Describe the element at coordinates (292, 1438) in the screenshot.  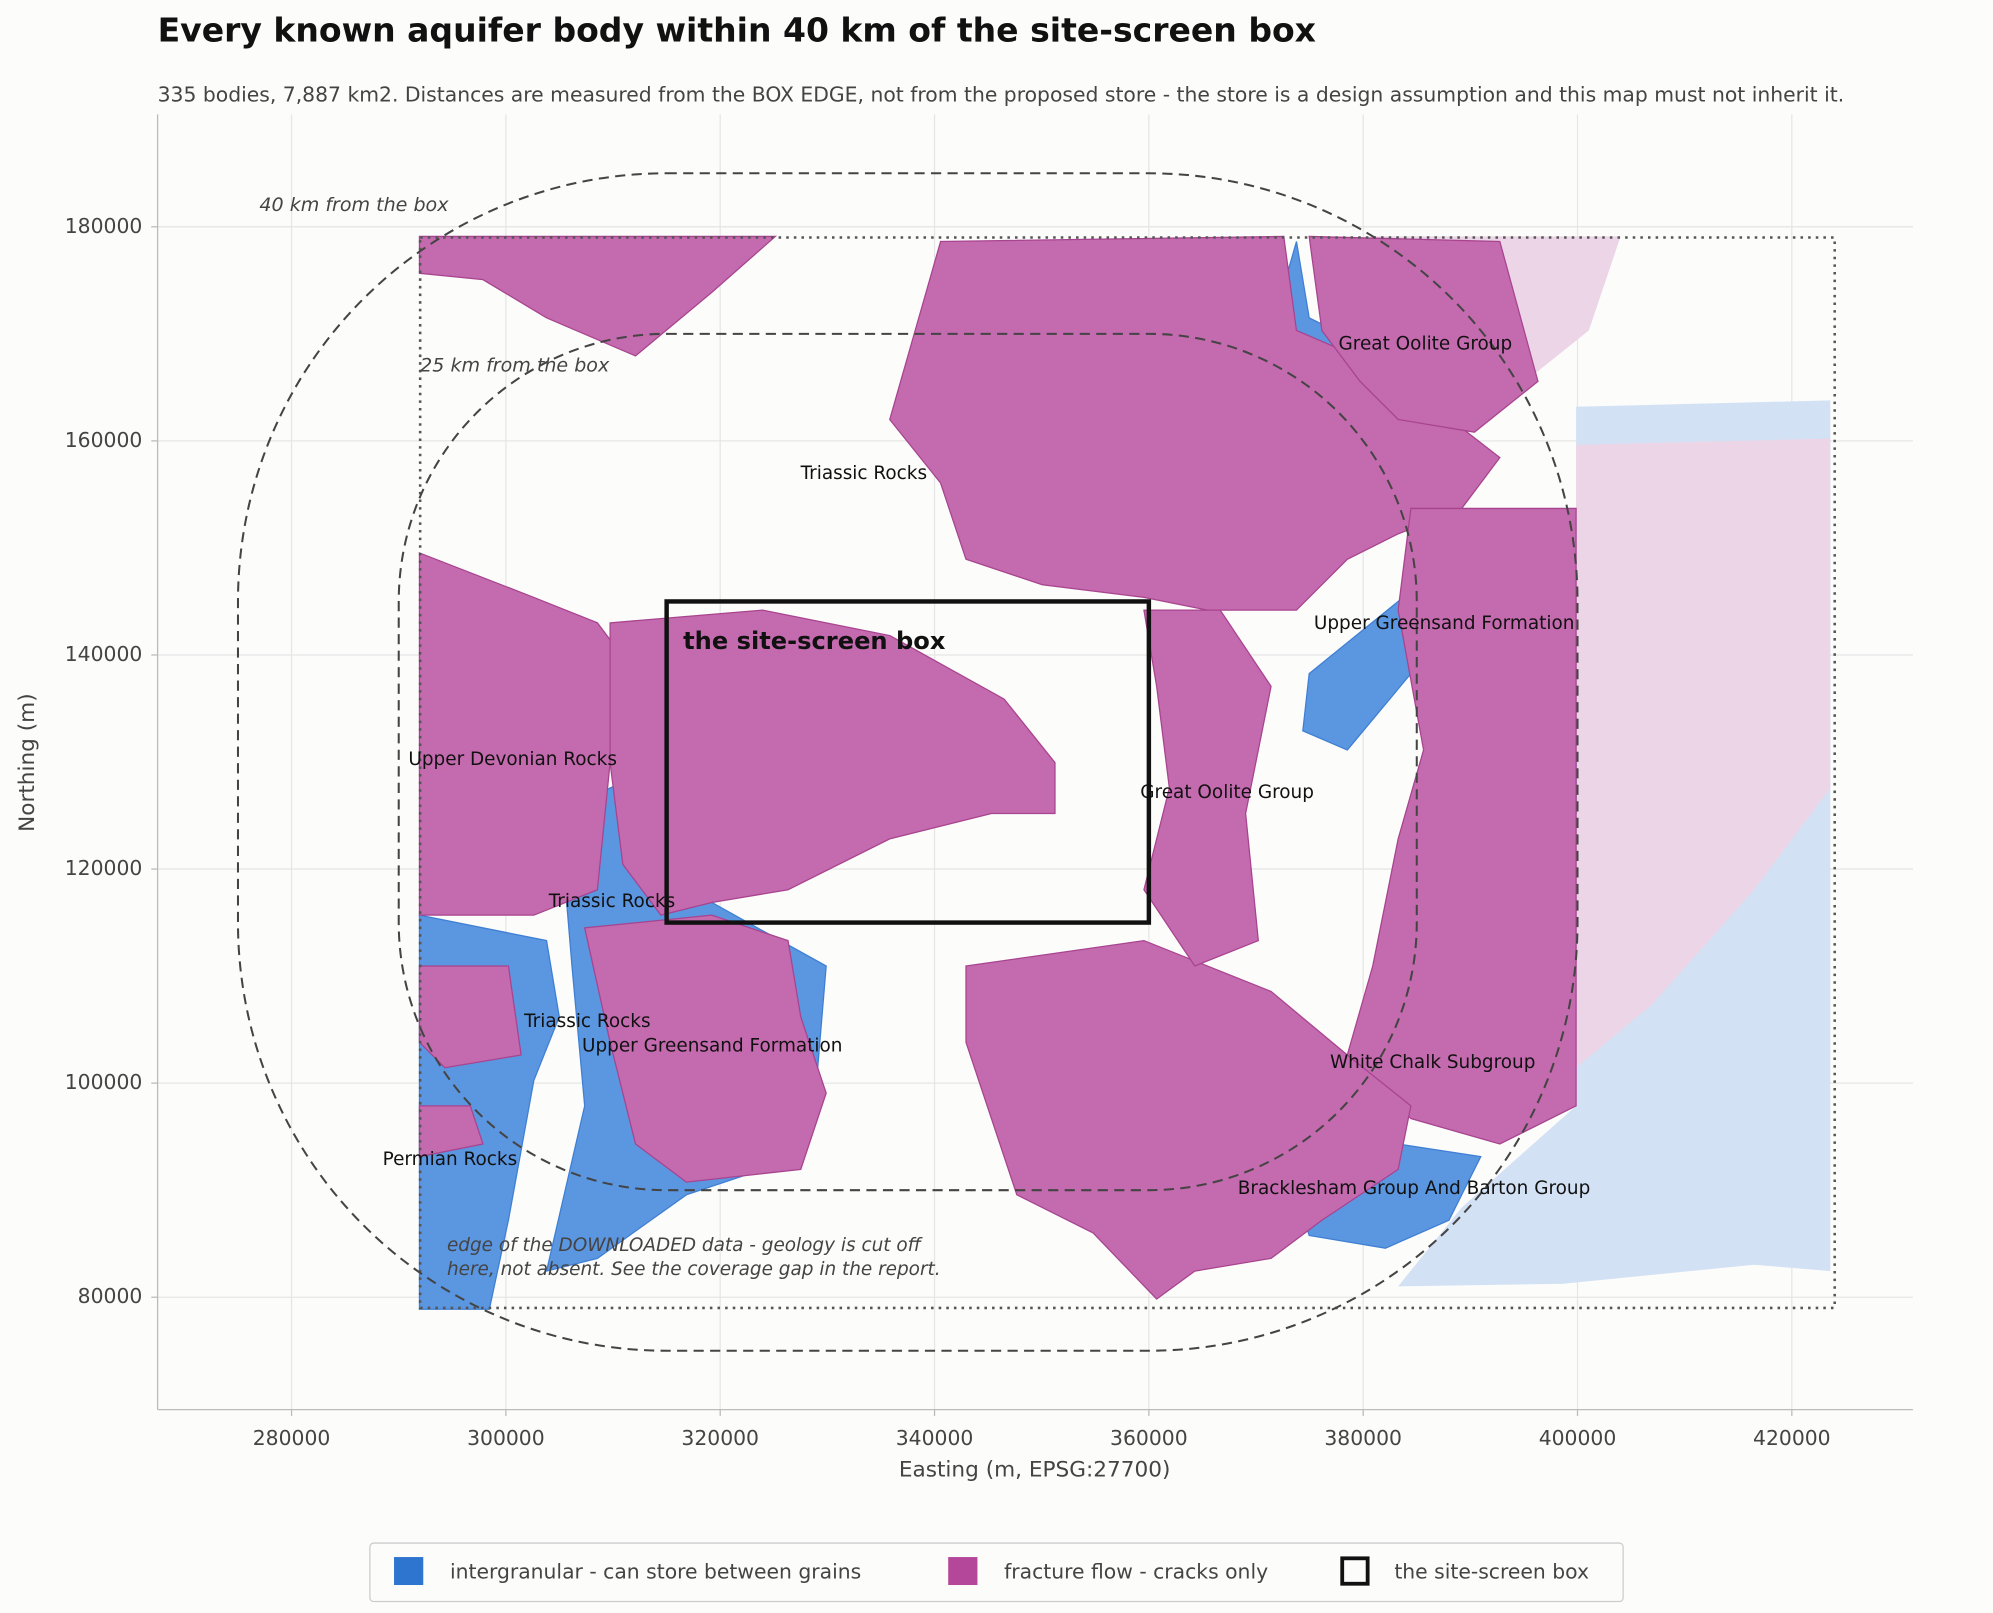
I see `x-tick-label: 280000` at that location.